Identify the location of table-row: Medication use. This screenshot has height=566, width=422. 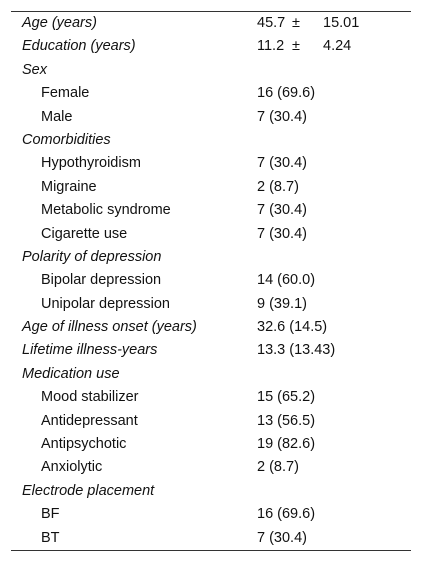
(211, 374).